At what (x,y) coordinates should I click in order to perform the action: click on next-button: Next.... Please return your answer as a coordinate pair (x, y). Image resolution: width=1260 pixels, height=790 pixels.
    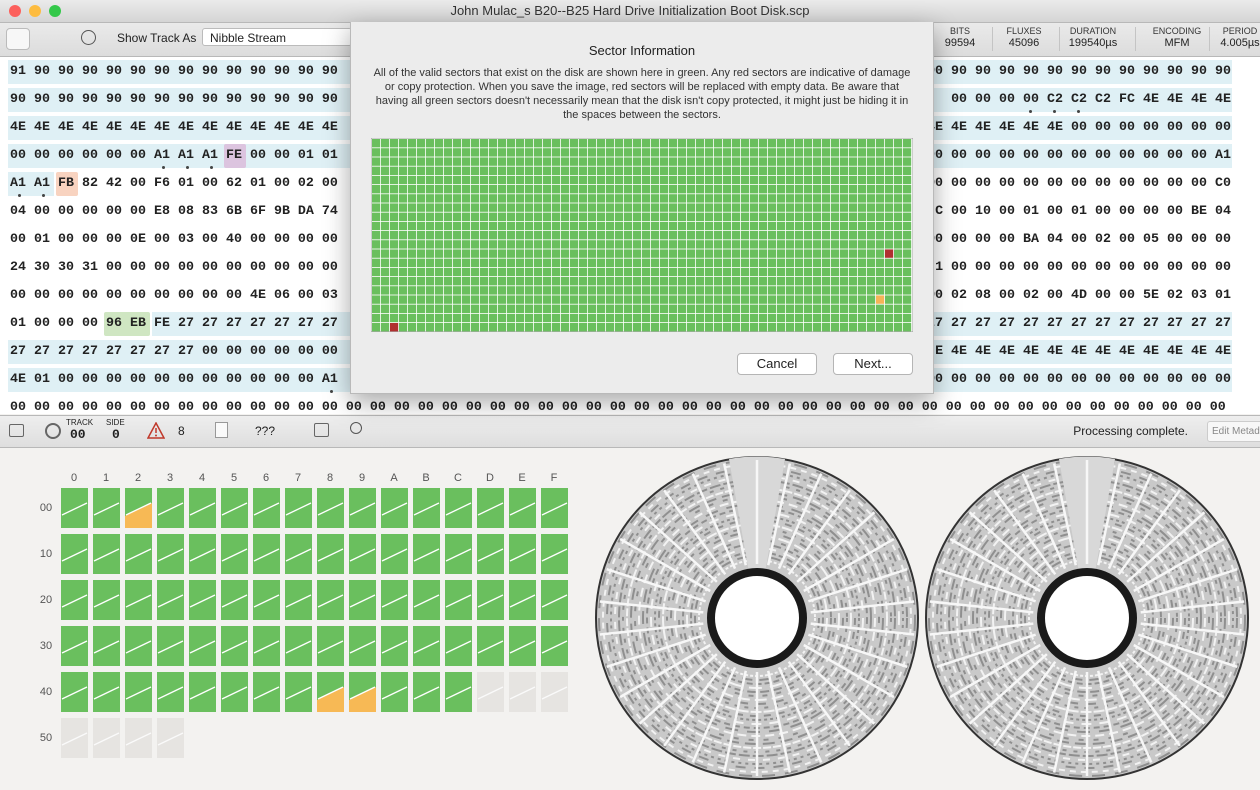
    Looking at the image, I should click on (873, 364).